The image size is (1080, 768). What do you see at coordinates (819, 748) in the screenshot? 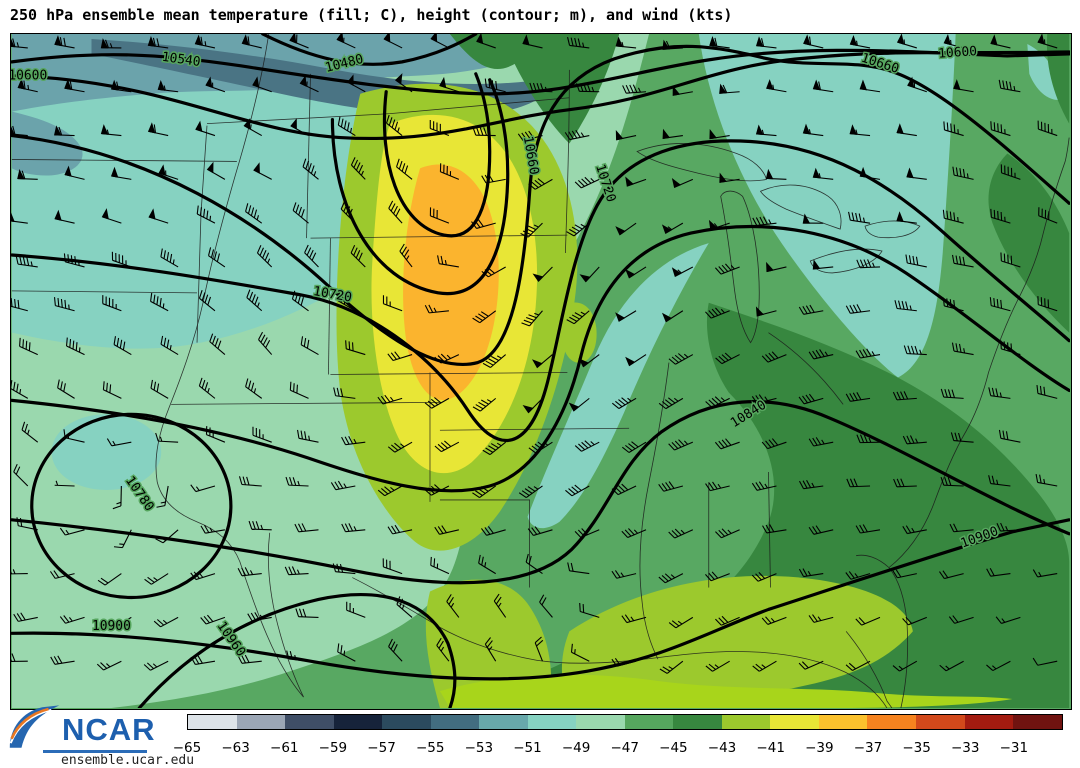
I see `colorbar-tick: −39` at bounding box center [819, 748].